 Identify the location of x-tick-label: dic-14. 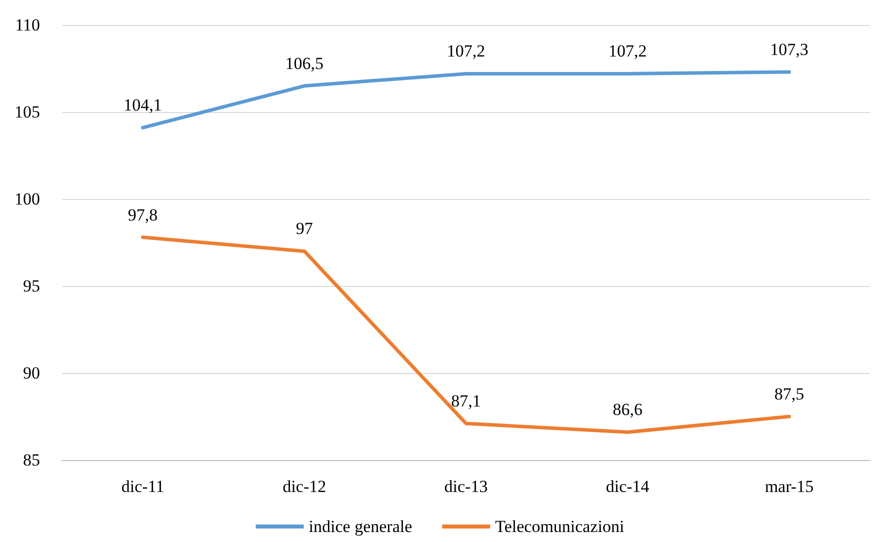
(628, 486).